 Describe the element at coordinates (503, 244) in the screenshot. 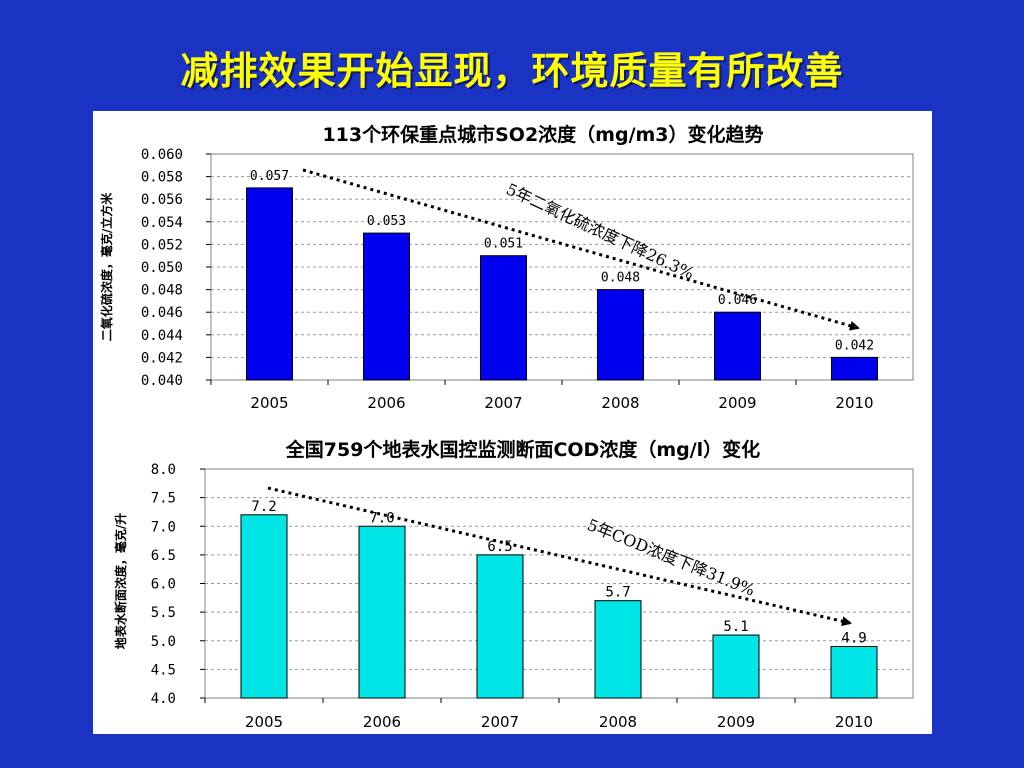

I see `so2-value-label: 0.051` at that location.